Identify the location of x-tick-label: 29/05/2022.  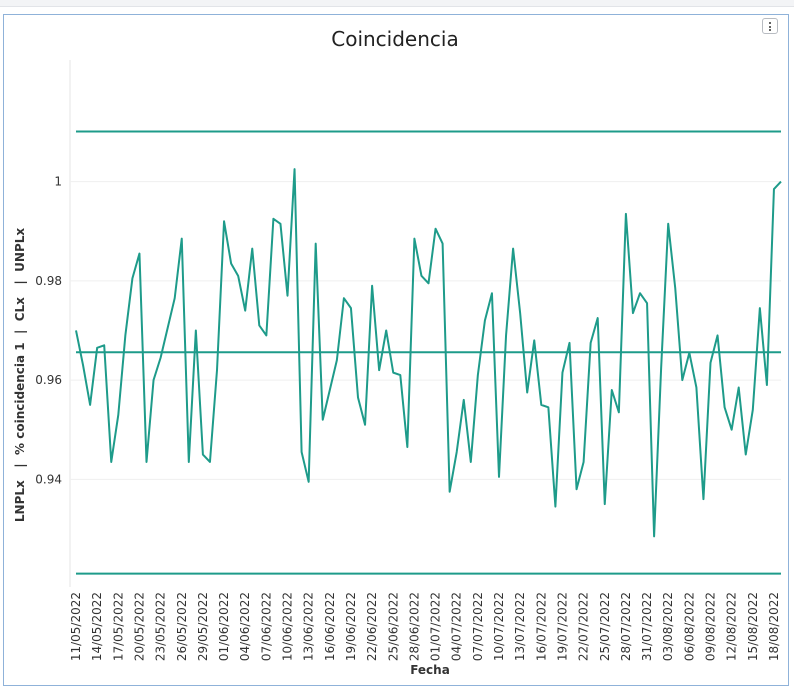
(203, 626).